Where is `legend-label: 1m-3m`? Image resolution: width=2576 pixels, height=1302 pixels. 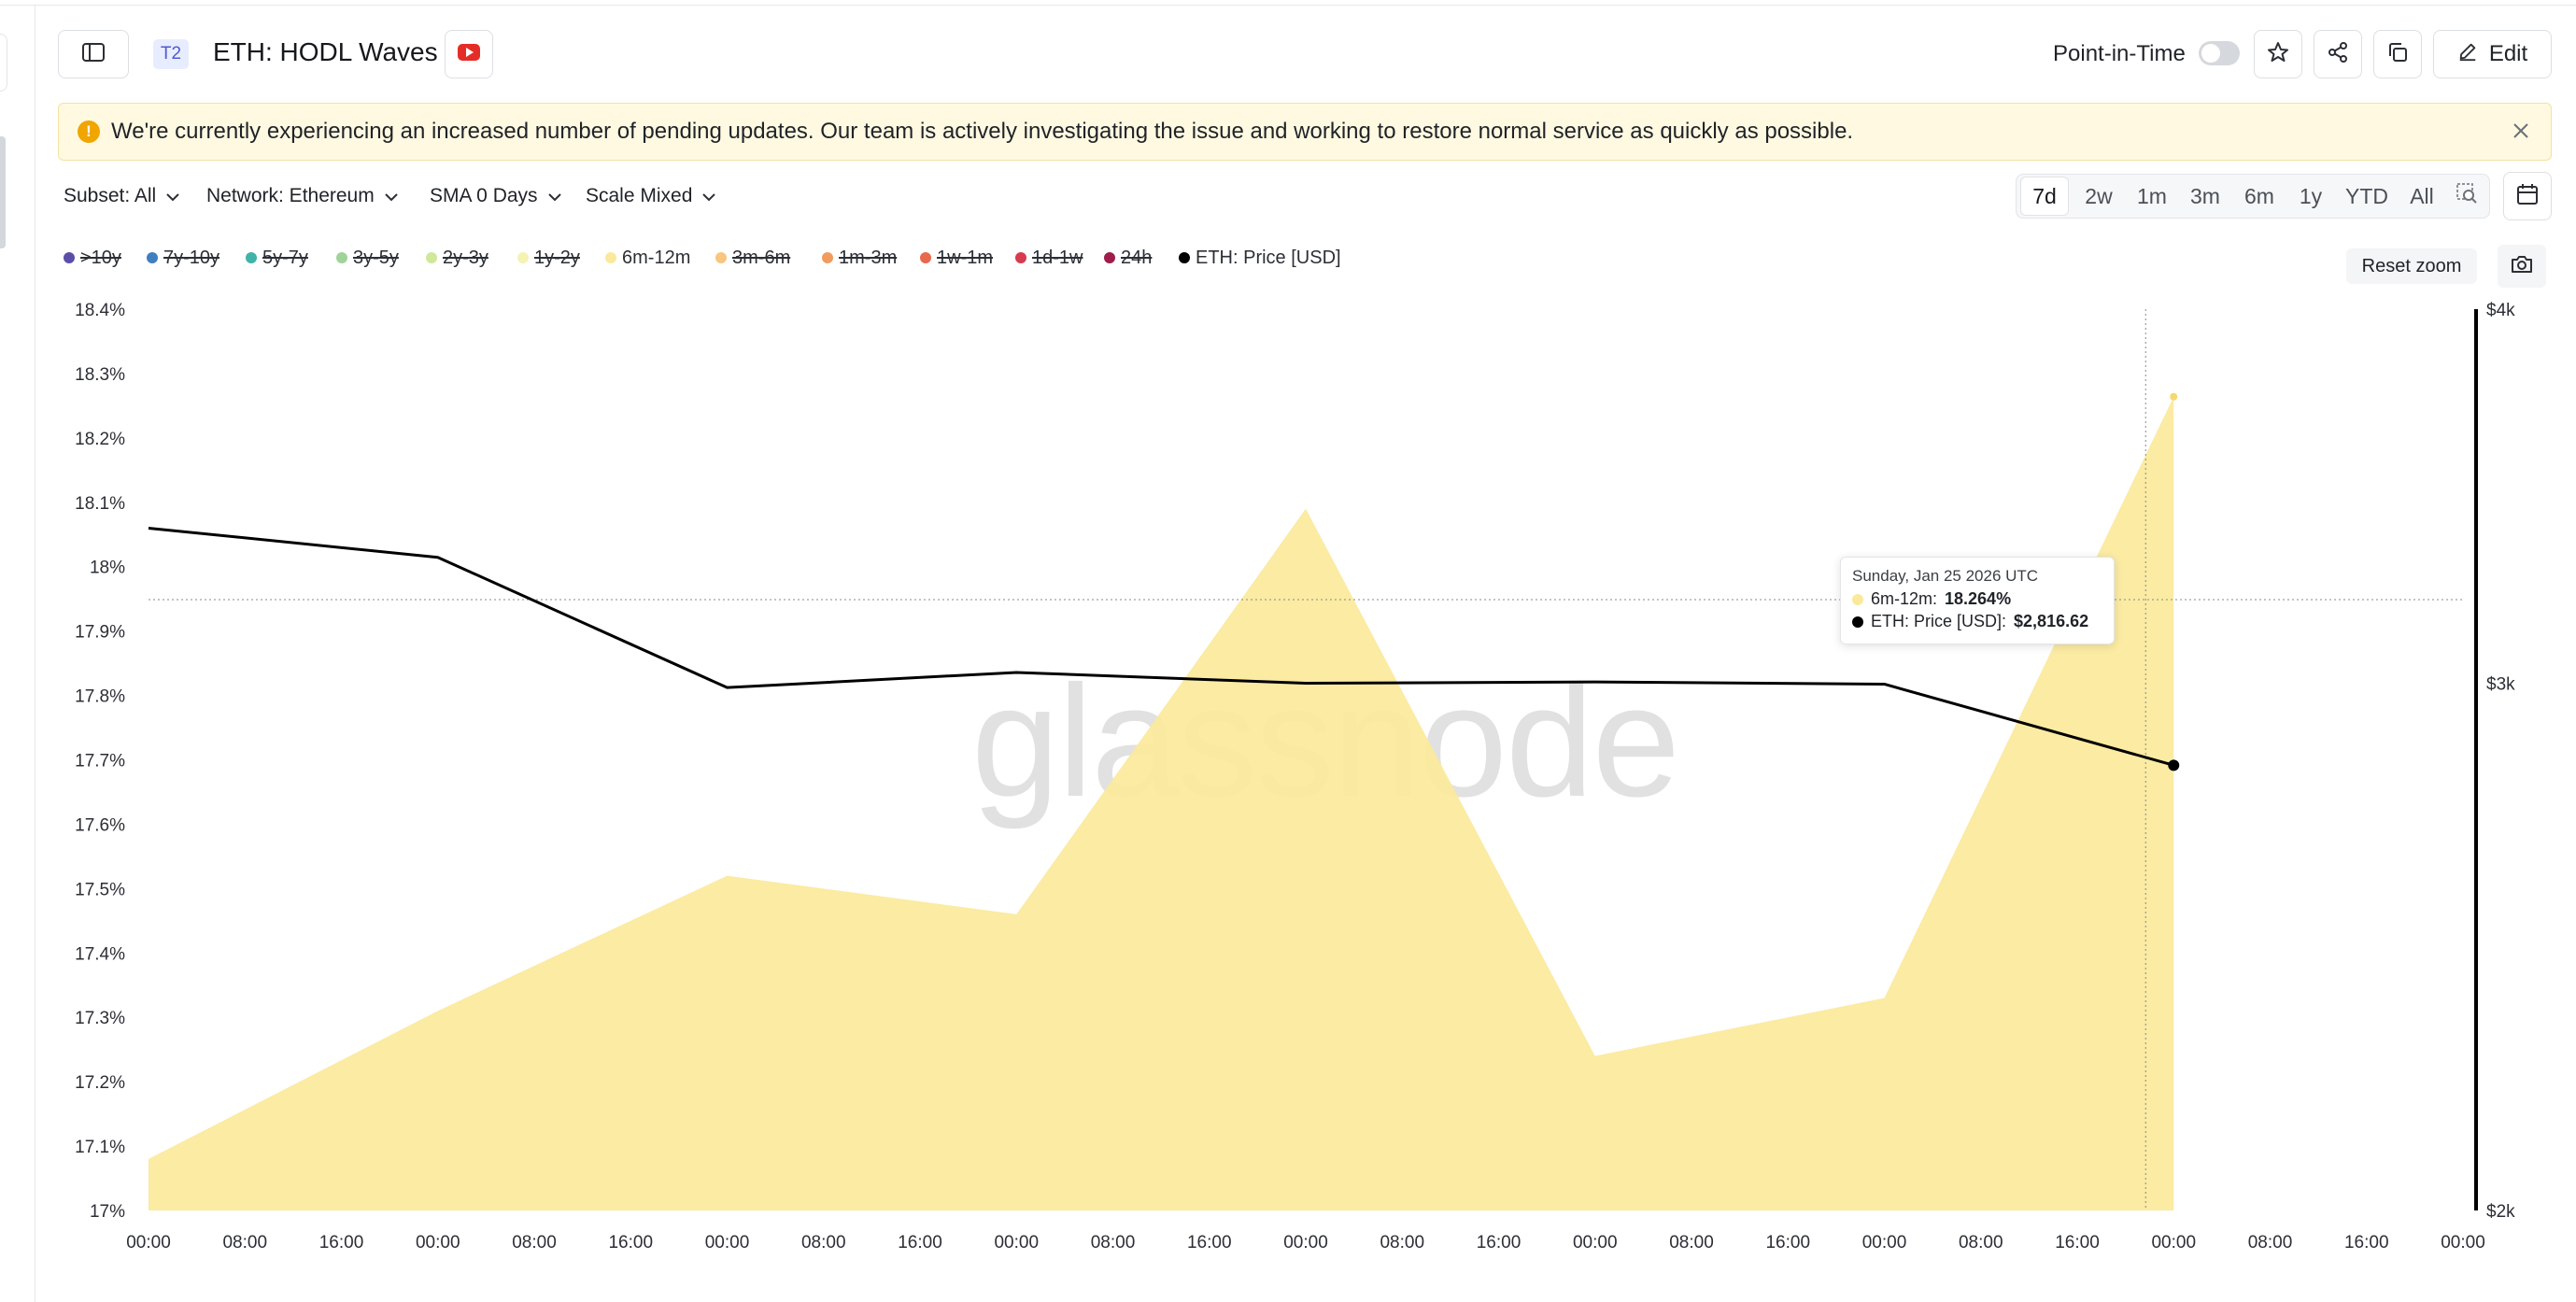
legend-label: 1m-3m is located at coordinates (868, 257).